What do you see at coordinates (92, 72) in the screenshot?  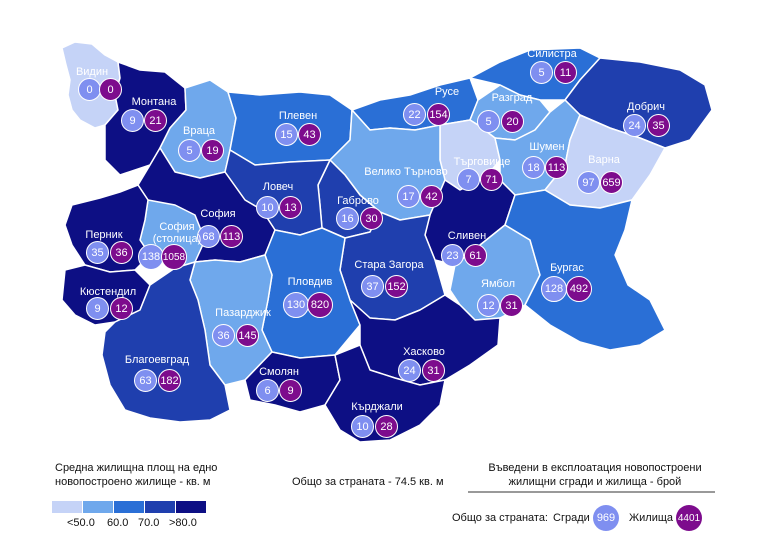 I see `label-vidin: Видин` at bounding box center [92, 72].